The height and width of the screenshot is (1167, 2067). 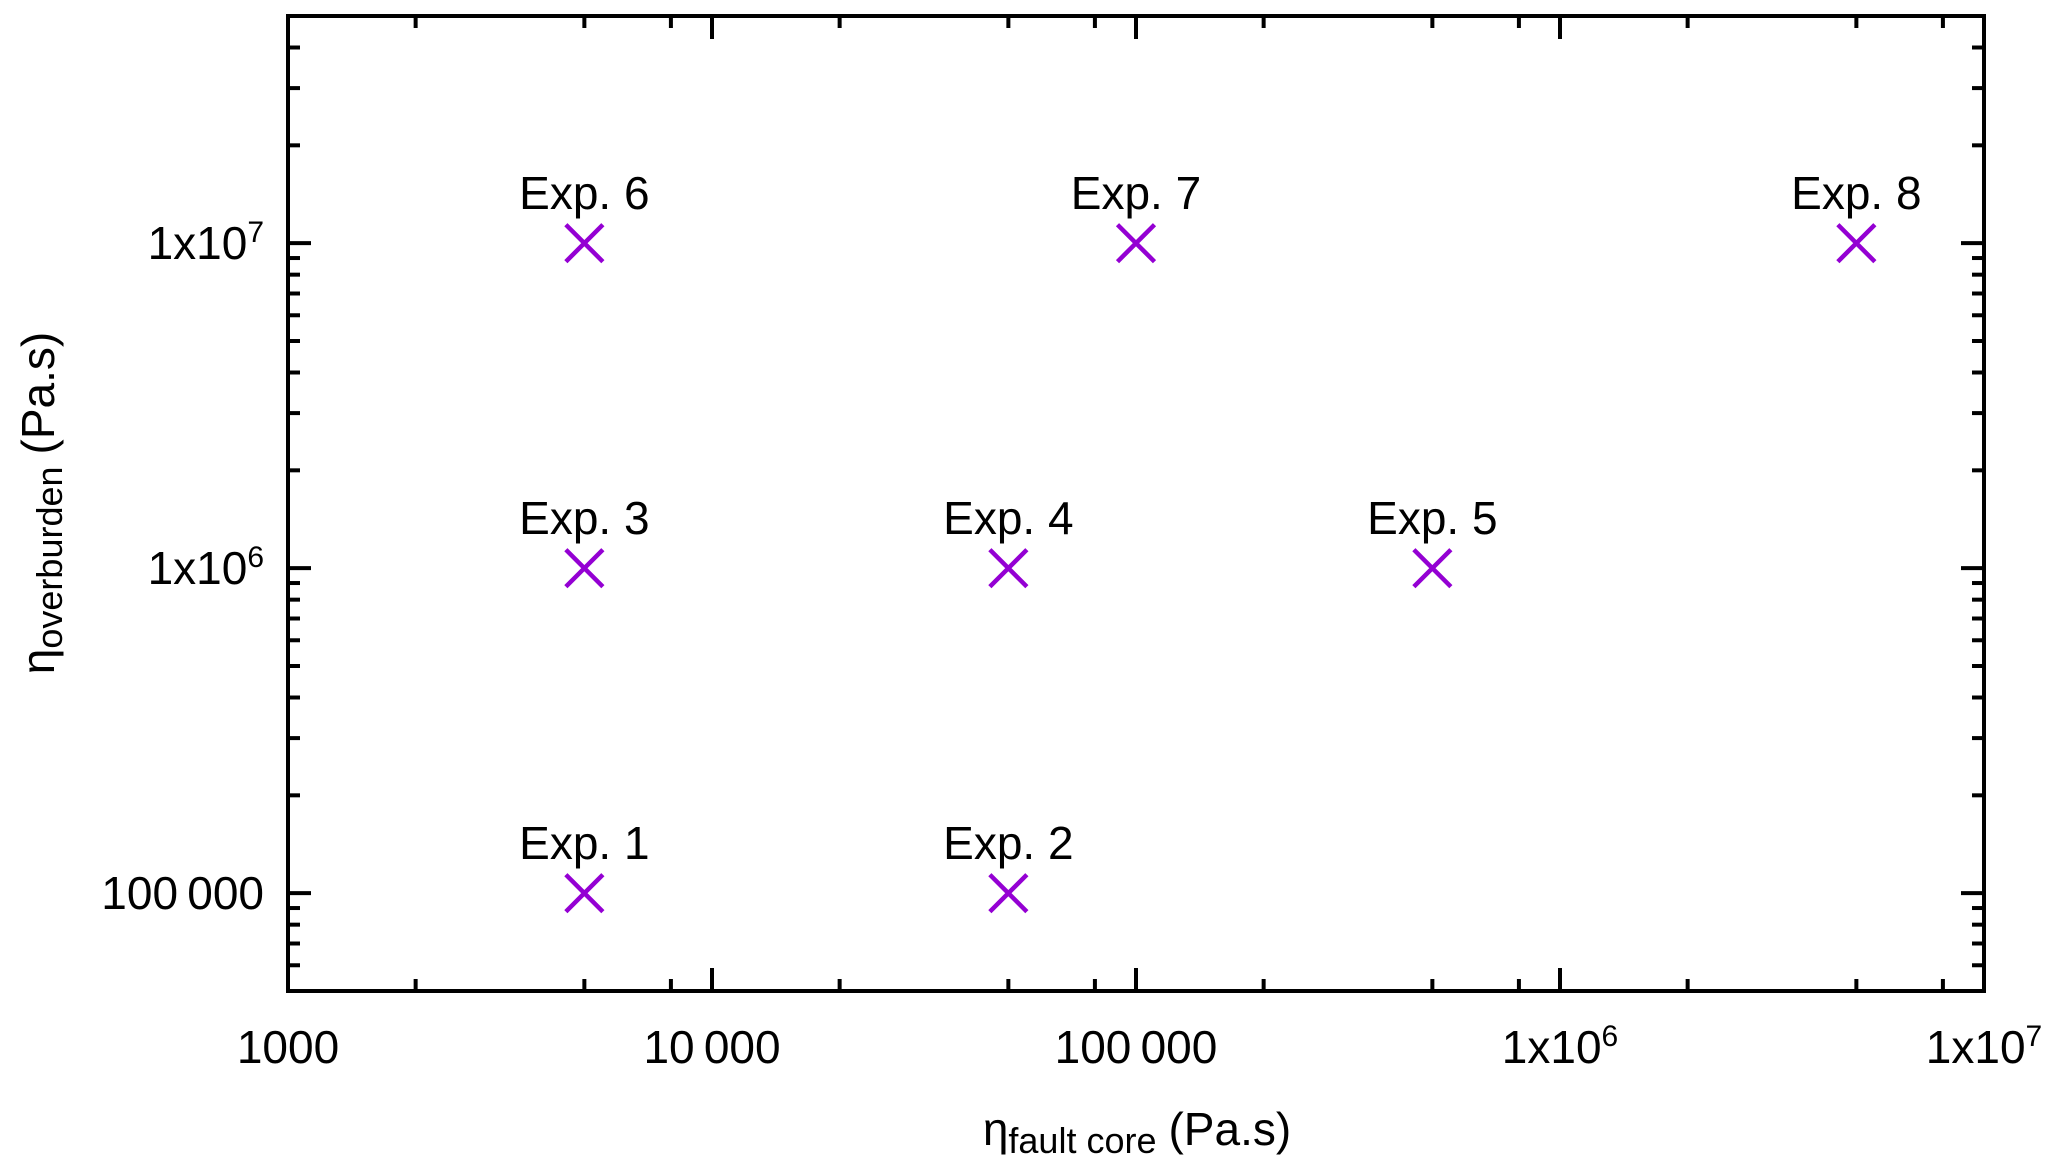 What do you see at coordinates (1008, 843) in the screenshot?
I see `data-point-label: Exp. 2` at bounding box center [1008, 843].